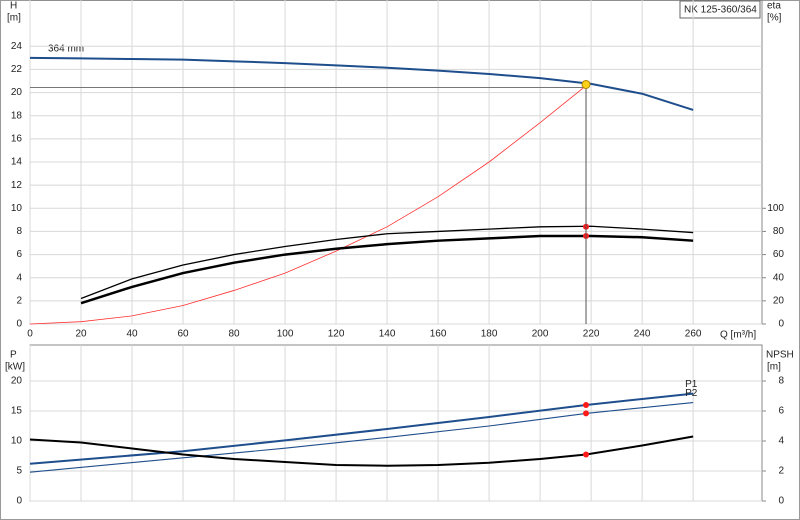 The width and height of the screenshot is (800, 520). Describe the element at coordinates (691, 384) in the screenshot. I see `series-label: P1` at that location.